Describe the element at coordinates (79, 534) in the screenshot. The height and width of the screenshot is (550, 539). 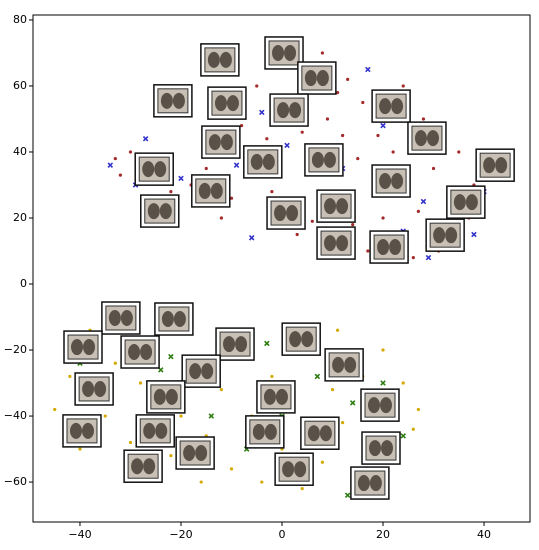
I see `x-tick-label: −40` at that location.